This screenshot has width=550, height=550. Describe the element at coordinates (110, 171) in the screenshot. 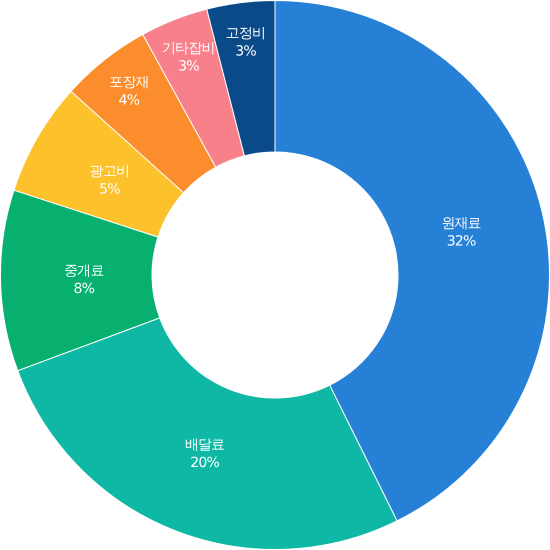

I see `slice-label: 광고비` at that location.